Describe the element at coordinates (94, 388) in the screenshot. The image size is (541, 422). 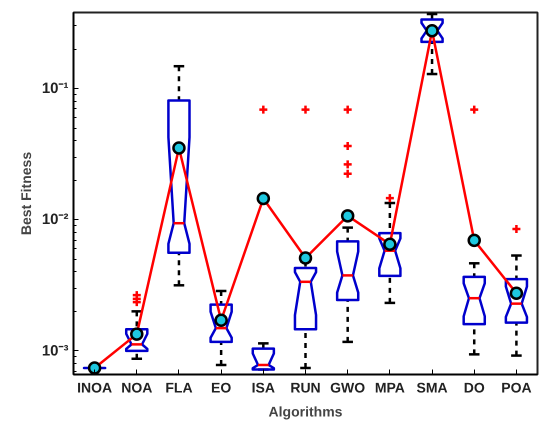
I see `x-tick-label: INOA` at that location.